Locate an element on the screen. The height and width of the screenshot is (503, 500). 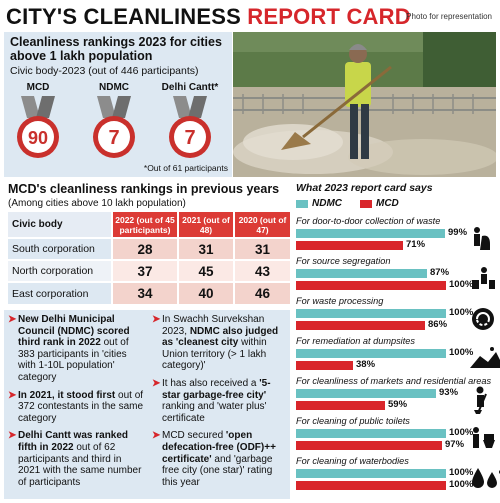
medal-label: NDMC is located at coordinates (114, 87).